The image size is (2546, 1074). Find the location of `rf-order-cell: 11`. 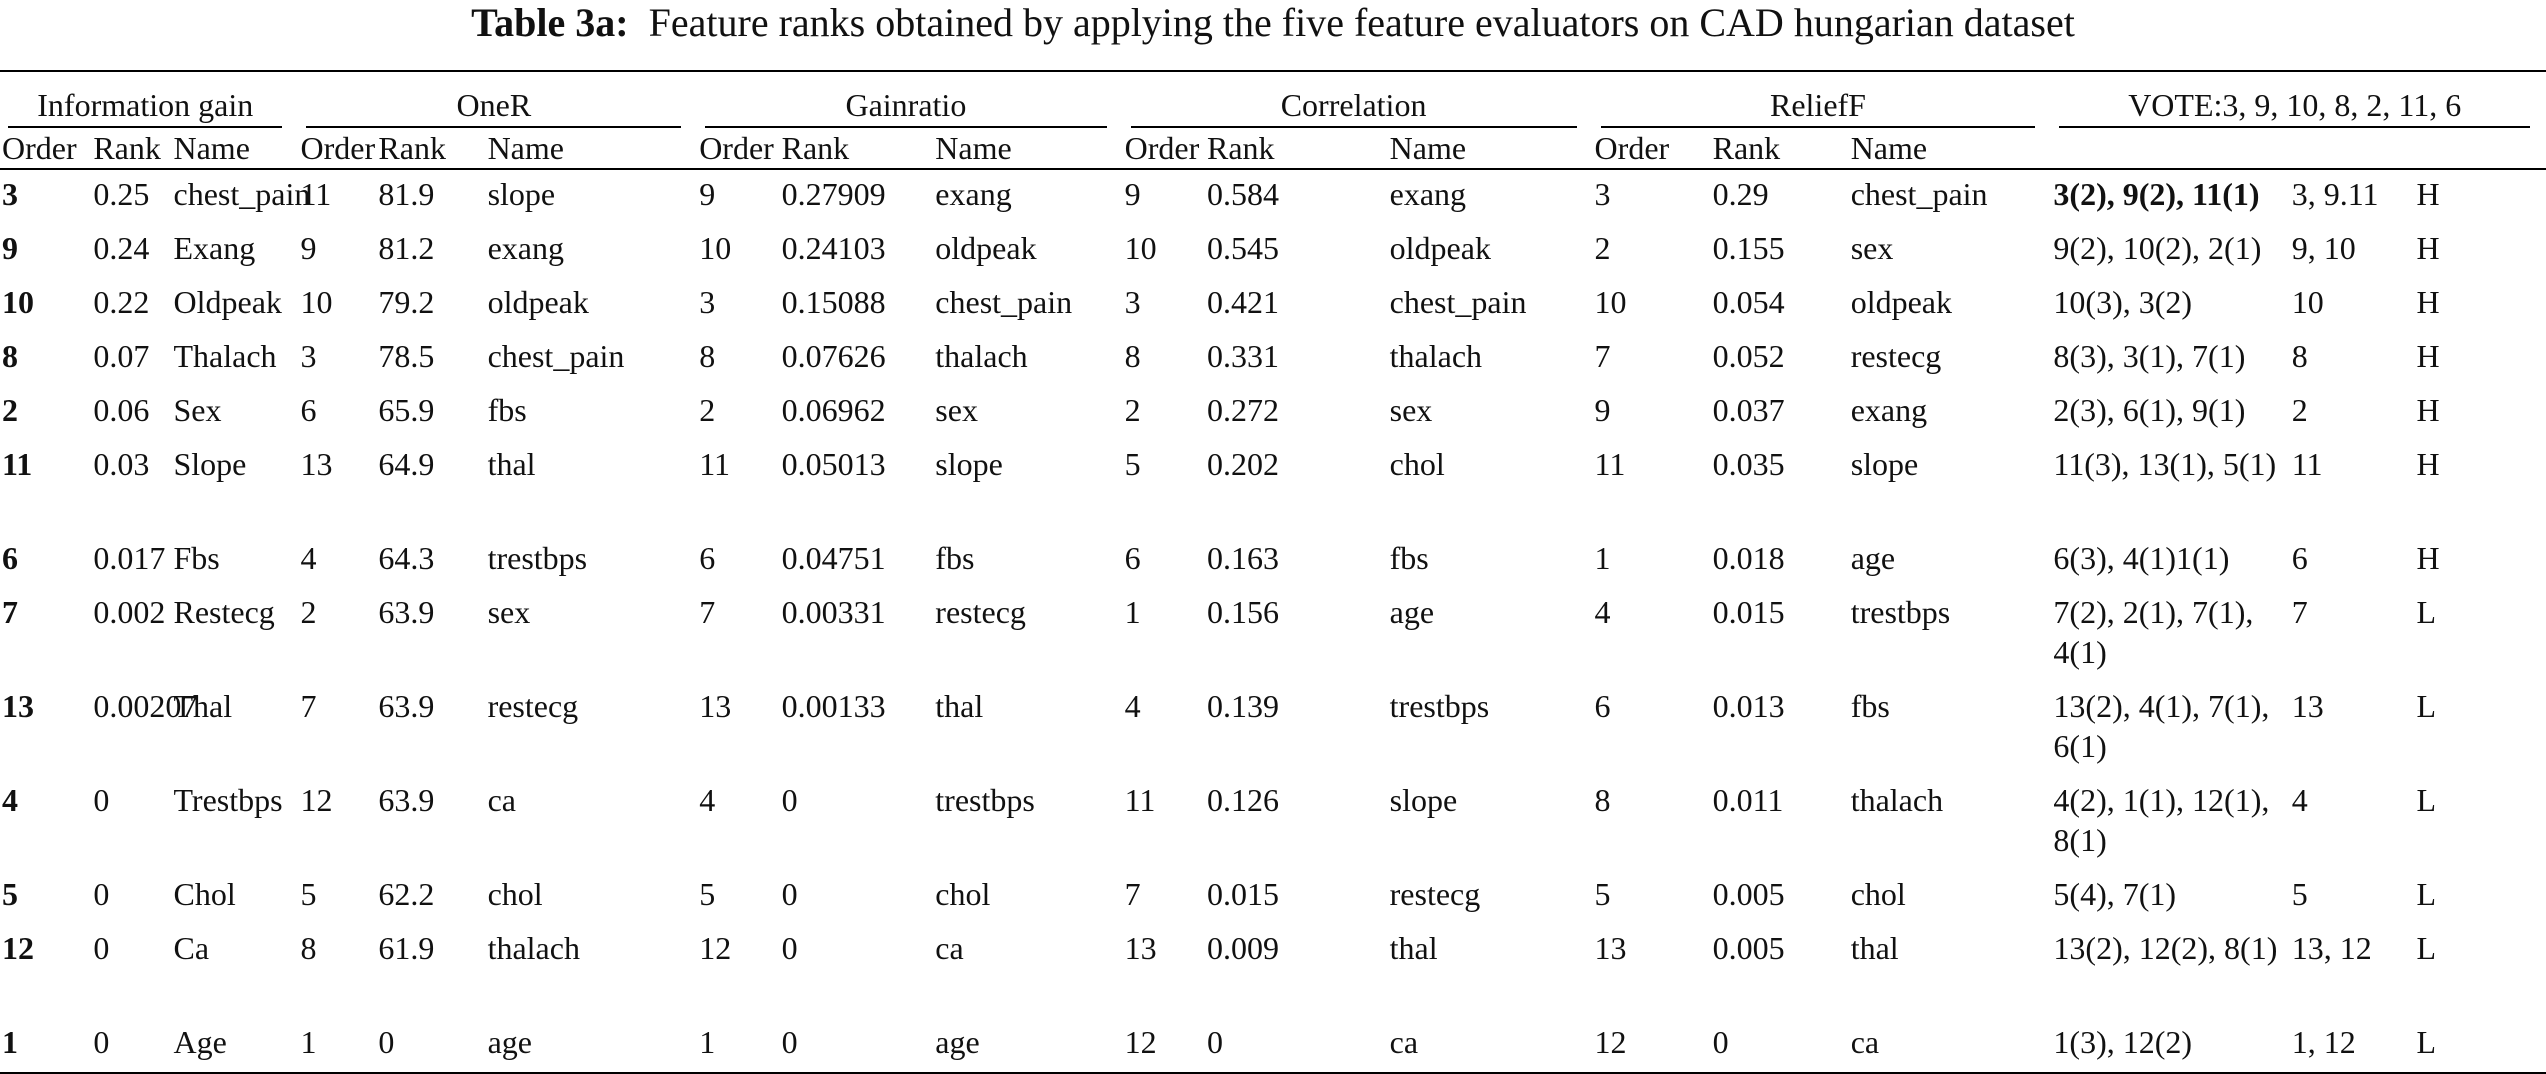

rf-order-cell: 11 is located at coordinates (1610, 464).